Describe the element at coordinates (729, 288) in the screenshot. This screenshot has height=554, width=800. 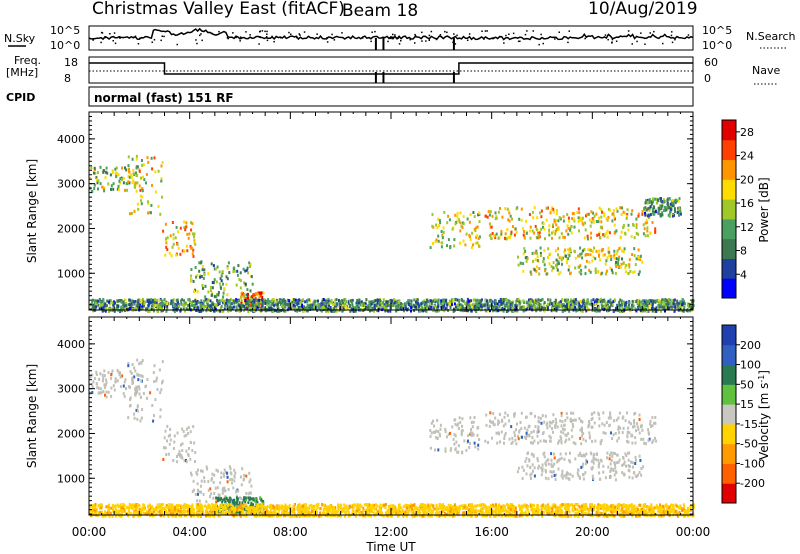
I see `colorbar-segment` at that location.